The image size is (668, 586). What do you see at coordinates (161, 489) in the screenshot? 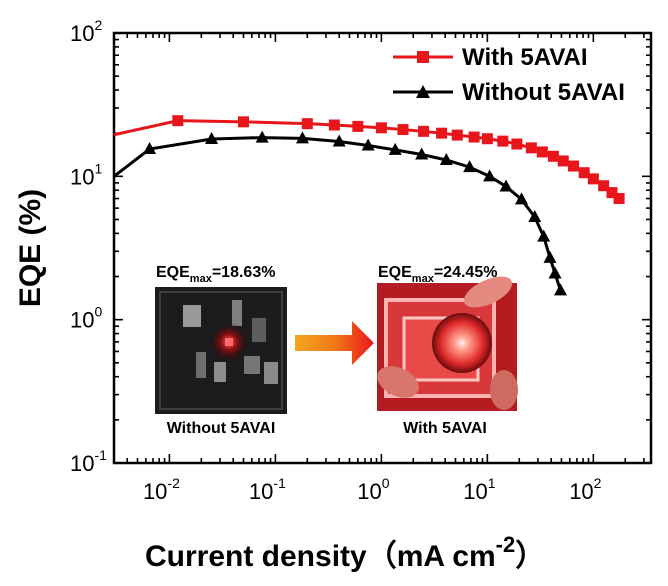
I see `x-tick-label: 10⁻²` at bounding box center [161, 489].